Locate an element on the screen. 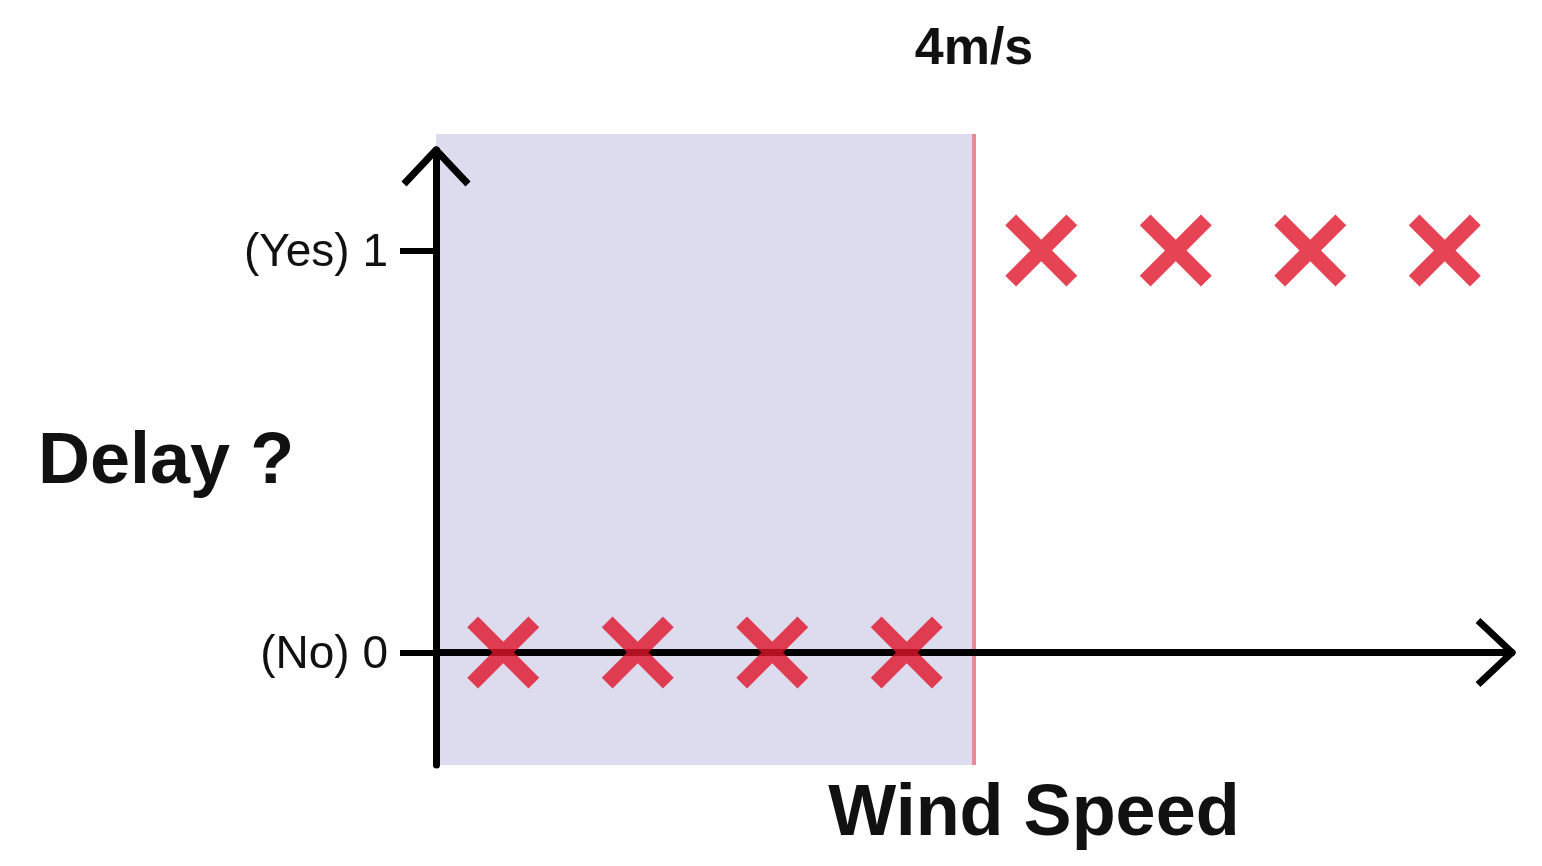 This screenshot has height=866, width=1542. y-axis-title: Delay ? is located at coordinates (166, 457).